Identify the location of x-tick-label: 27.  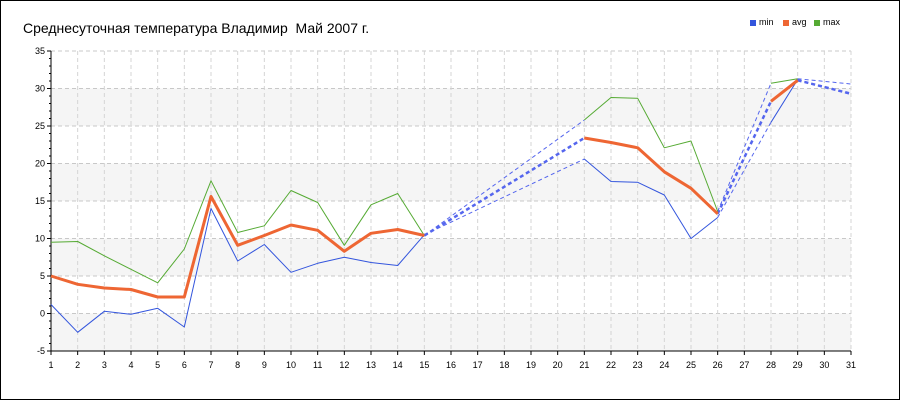
(744, 365).